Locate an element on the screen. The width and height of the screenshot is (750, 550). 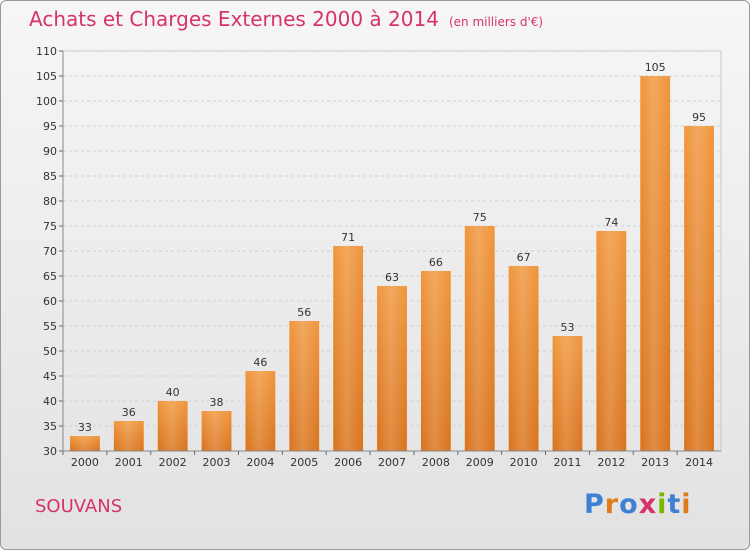
y-tick-label: 70 is located at coordinates (50, 251).